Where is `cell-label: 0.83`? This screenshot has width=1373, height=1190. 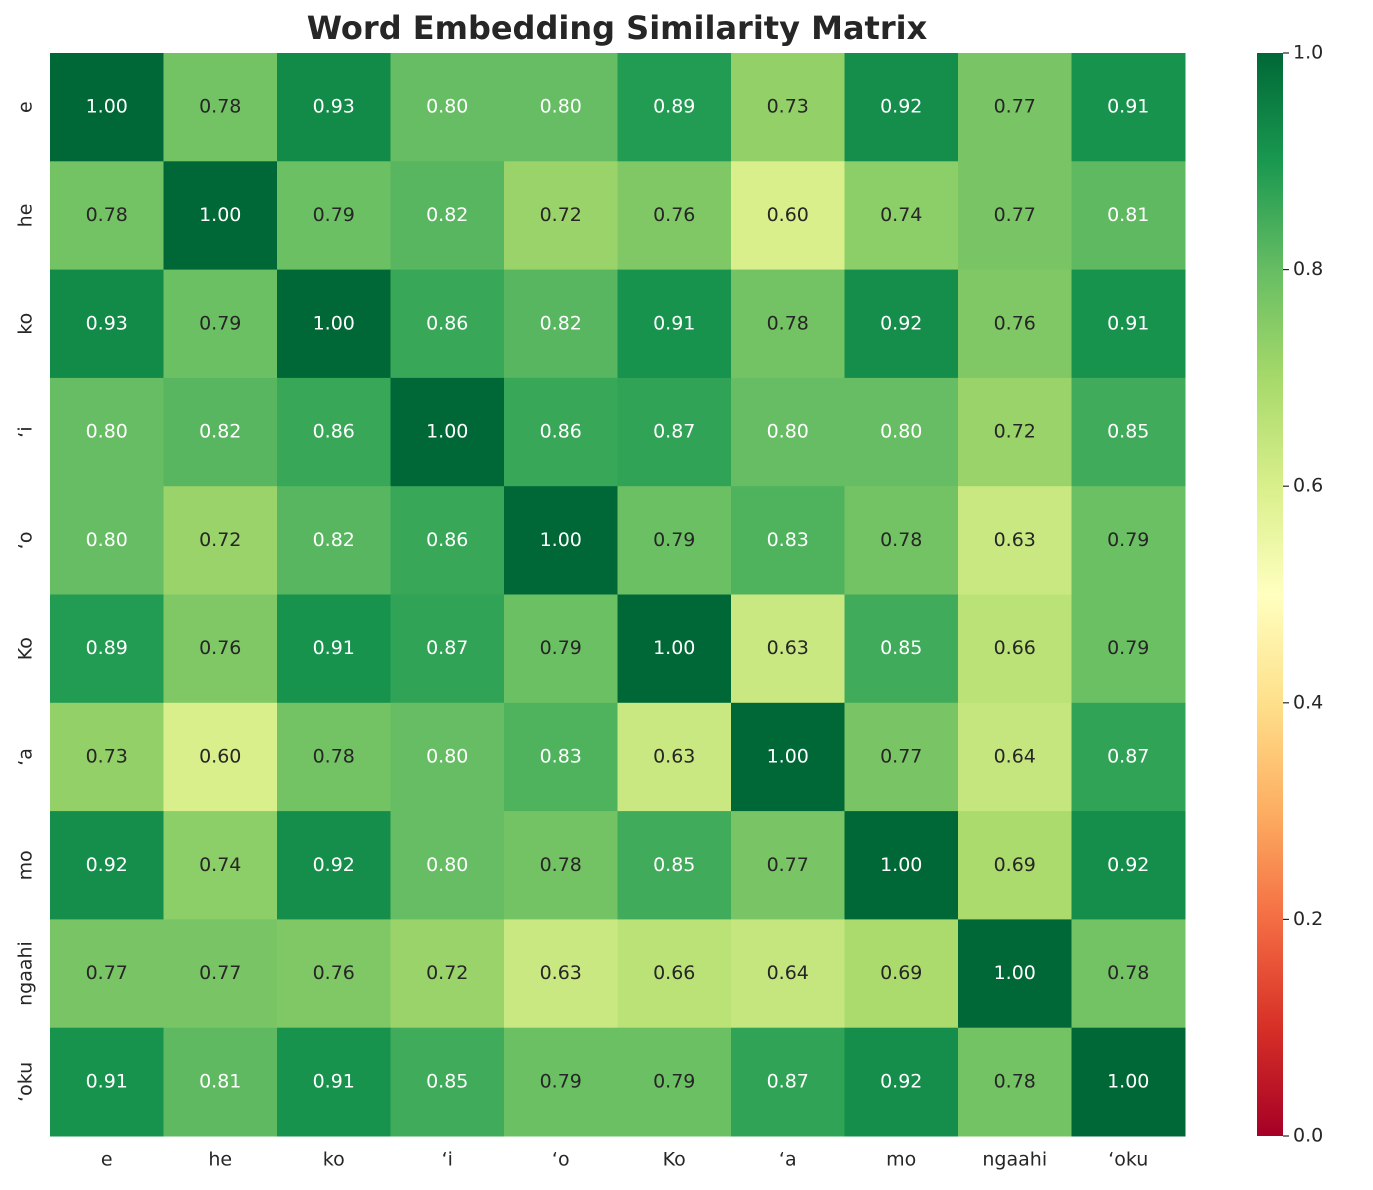
cell-label: 0.83 is located at coordinates (561, 756).